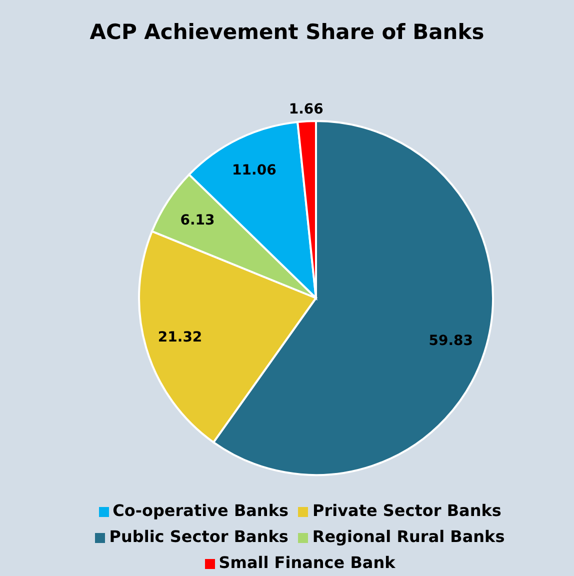 This screenshot has width=574, height=576. Describe the element at coordinates (254, 170) in the screenshot. I see `data-label: 11.06` at that location.